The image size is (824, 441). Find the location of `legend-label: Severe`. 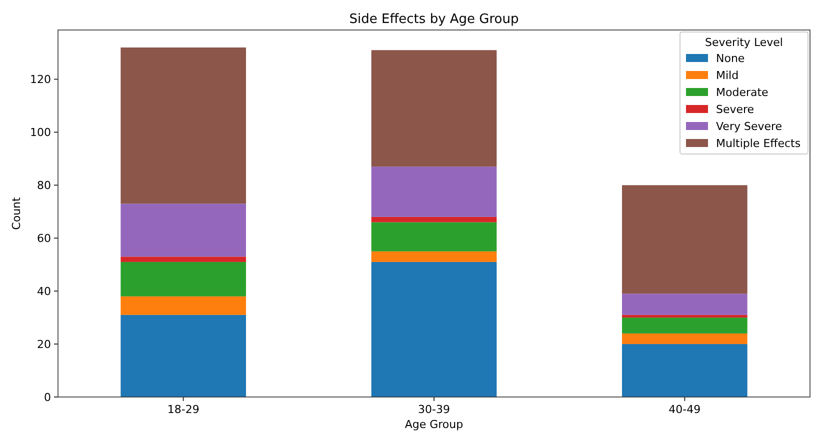

legend-label: Severe is located at coordinates (735, 109).